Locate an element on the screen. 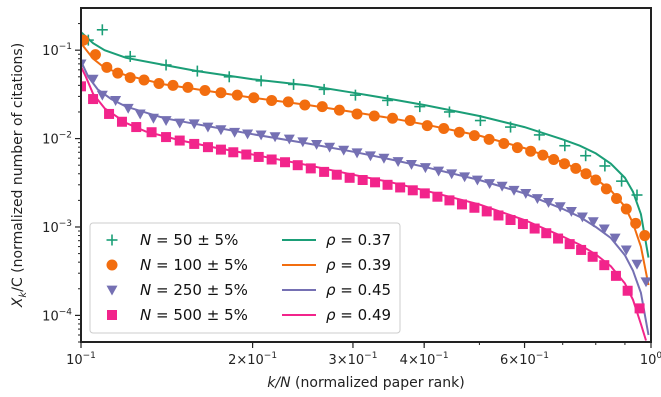  x-tick-label: 10−1 is located at coordinates (81, 359).